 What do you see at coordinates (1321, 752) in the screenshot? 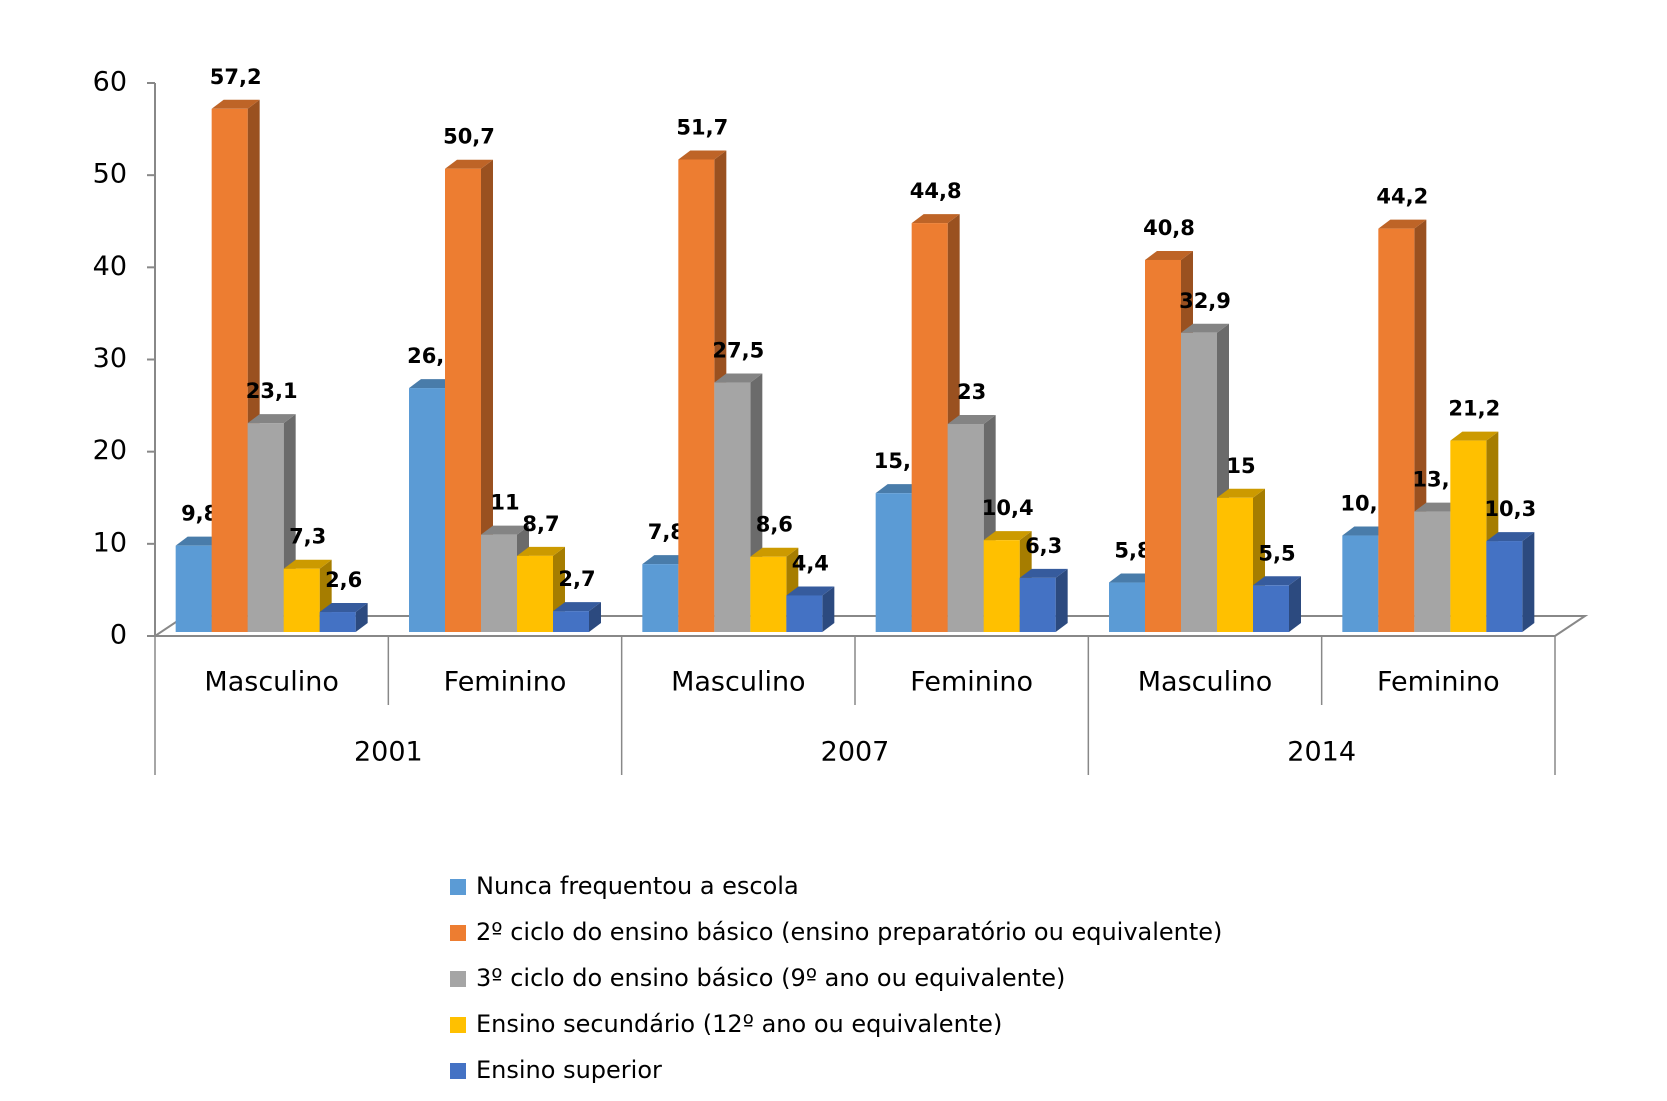
I see `group-label: 2014` at bounding box center [1321, 752].